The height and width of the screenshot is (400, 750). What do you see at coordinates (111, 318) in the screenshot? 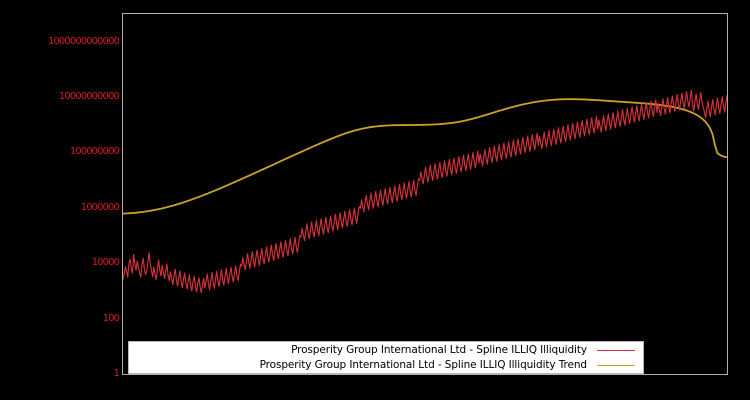
I see `y-axis-tick-label: 100` at bounding box center [111, 318].